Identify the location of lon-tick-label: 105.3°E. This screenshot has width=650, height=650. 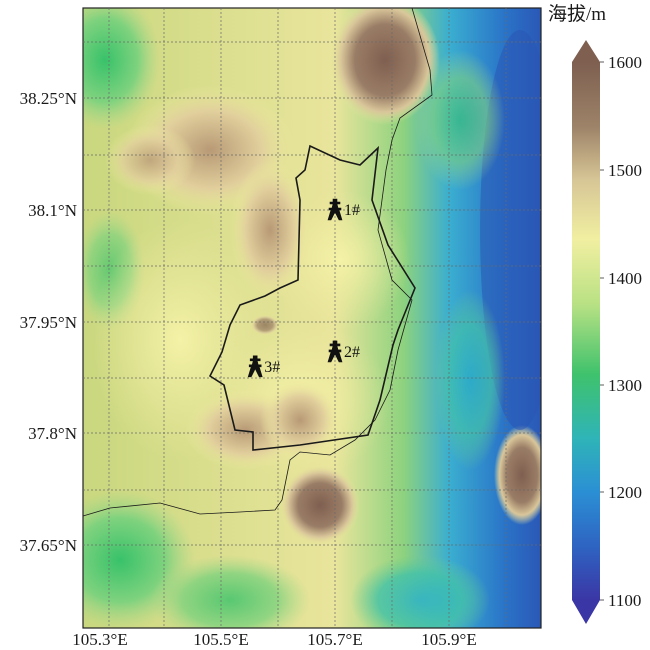
(99, 639).